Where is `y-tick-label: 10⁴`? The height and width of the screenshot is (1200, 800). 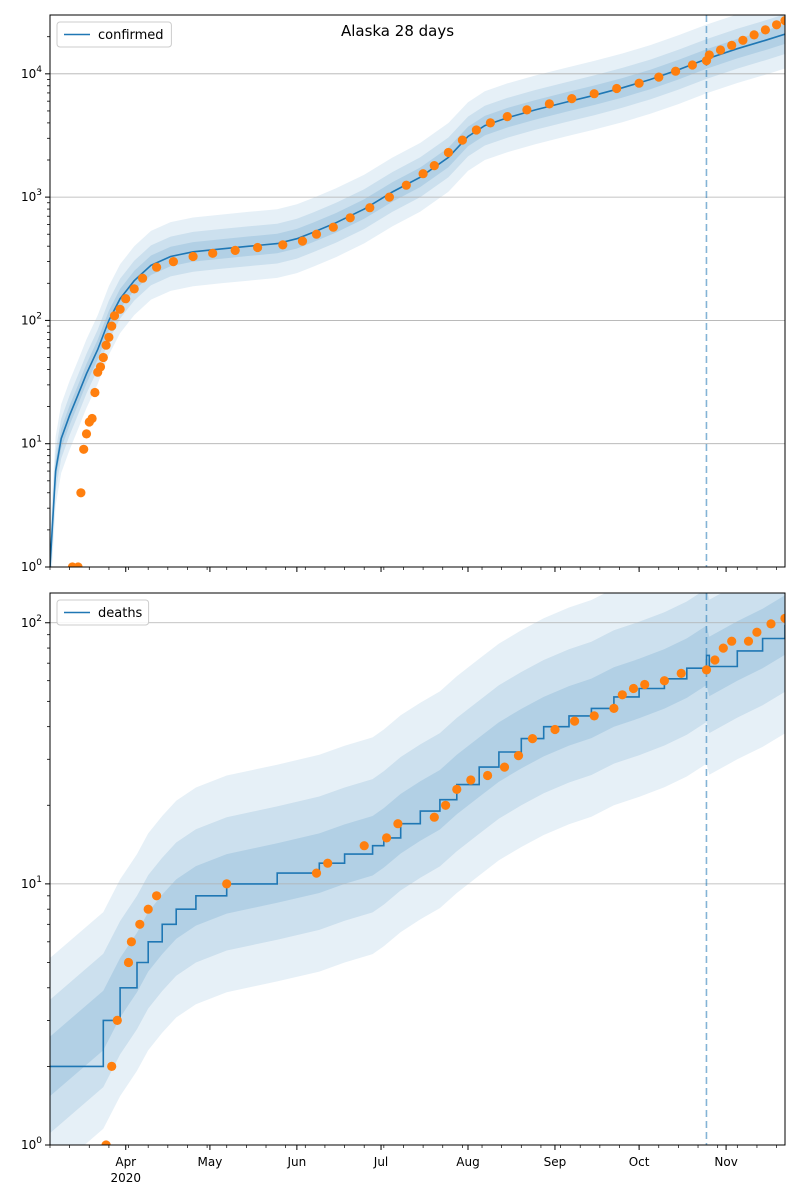
y-tick-label: 10⁴ is located at coordinates (31, 73).